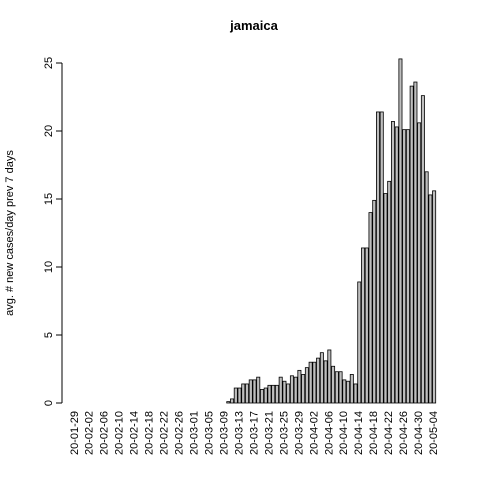 Image resolution: width=480 pixels, height=480 pixels. What do you see at coordinates (224, 433) in the screenshot?
I see `x-tick-label: 20-03-09` at bounding box center [224, 433].